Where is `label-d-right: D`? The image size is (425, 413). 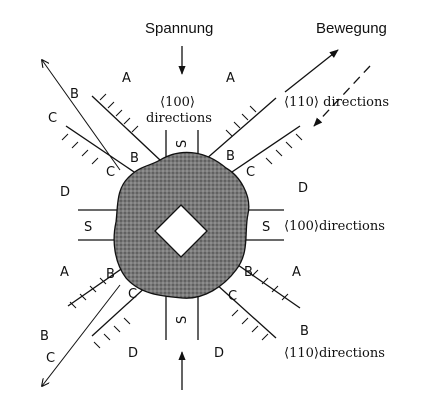
label-d-right: D is located at coordinates (303, 188).